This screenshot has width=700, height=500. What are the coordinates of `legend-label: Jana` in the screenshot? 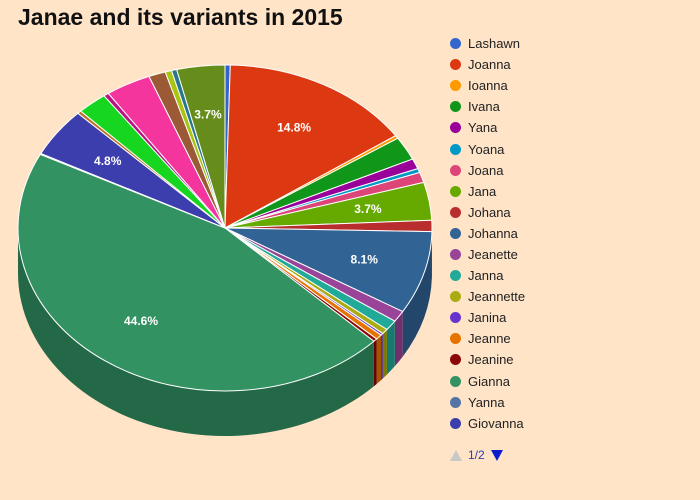 It's located at (482, 191).